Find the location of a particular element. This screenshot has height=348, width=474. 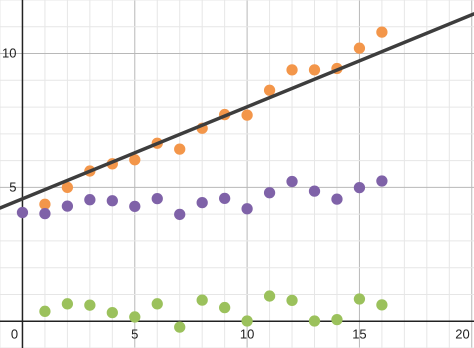

x-tick-label: 20 is located at coordinates (462, 334).